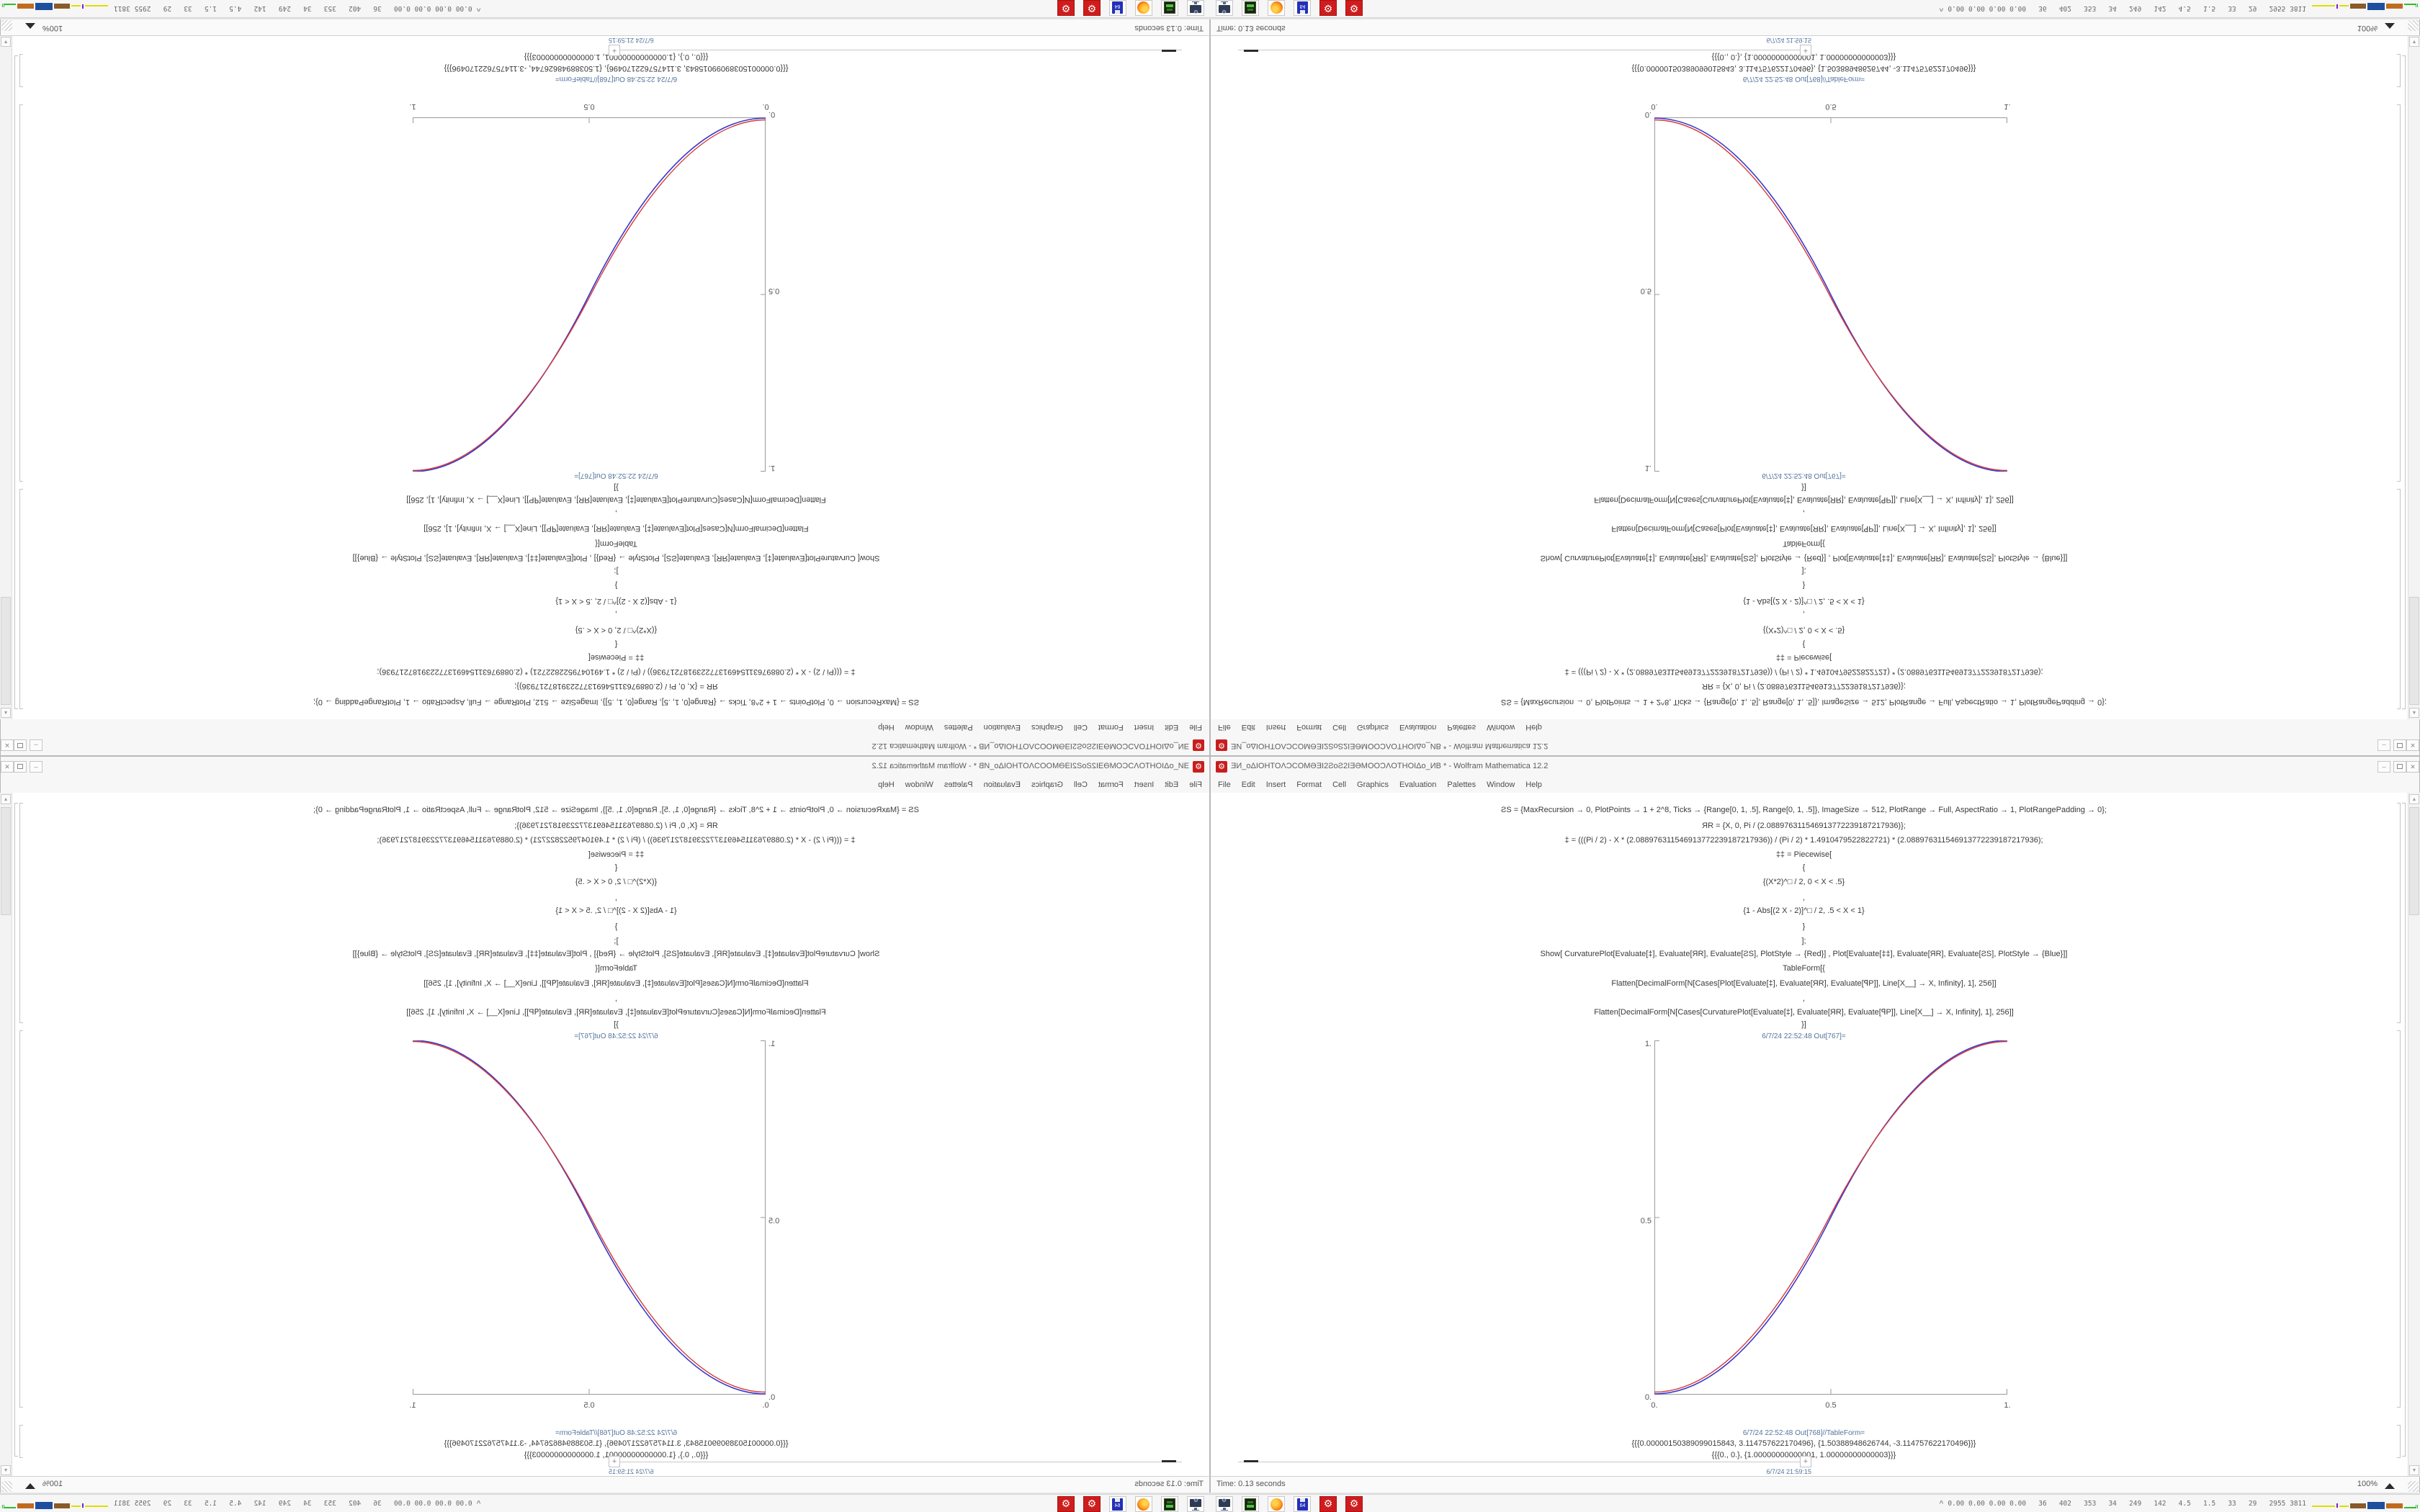 This screenshot has height=1512, width=2420. Describe the element at coordinates (1461, 727) in the screenshot. I see `menu-palettes: Palettes` at that location.